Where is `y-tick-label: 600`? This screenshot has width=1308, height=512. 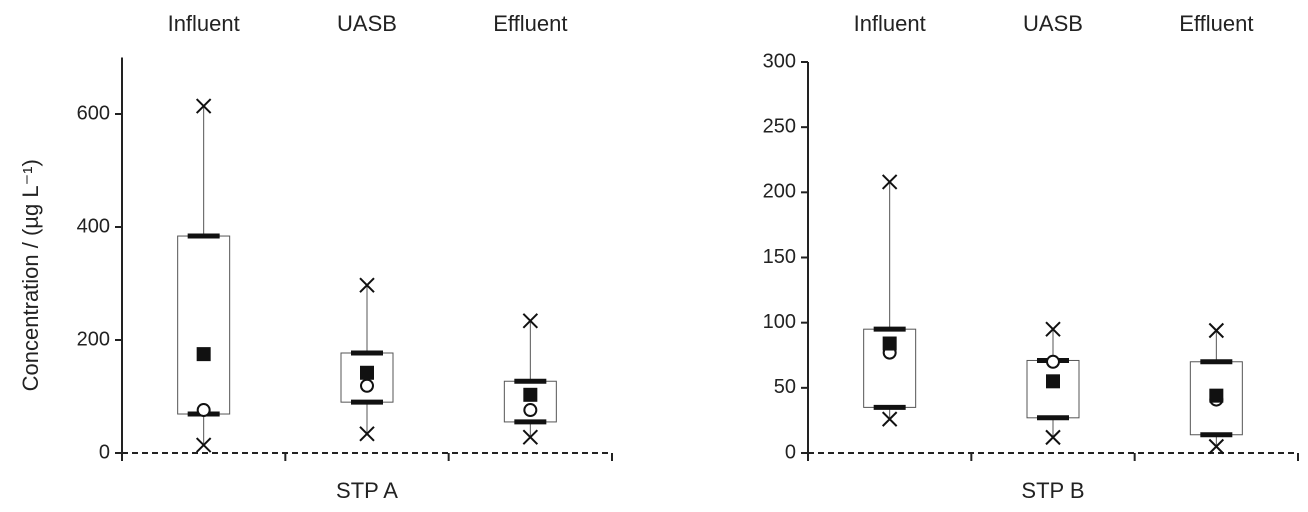 y-tick-label: 600 is located at coordinates (93, 113).